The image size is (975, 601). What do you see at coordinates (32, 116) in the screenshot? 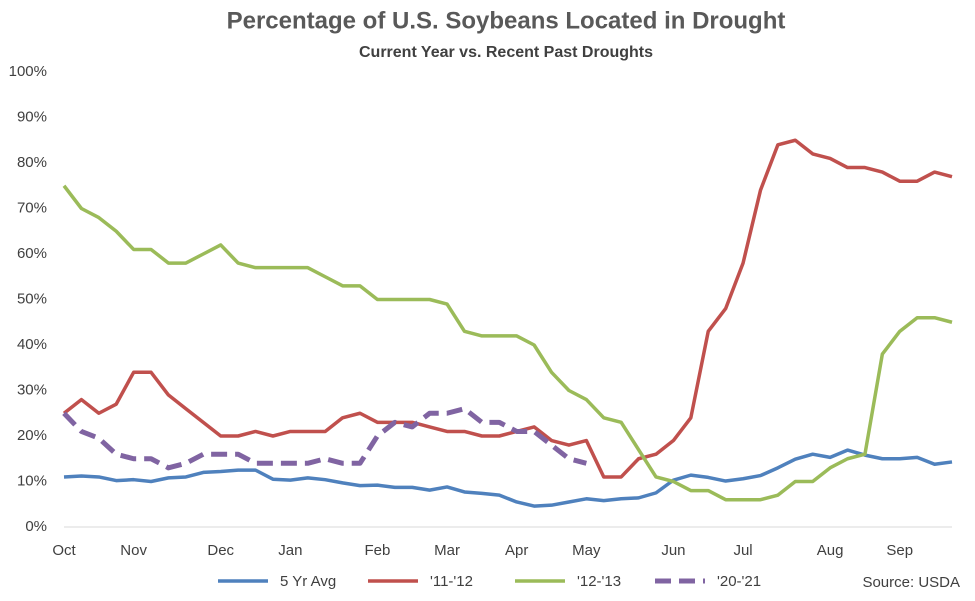
I see `y-tick-label: 90%` at bounding box center [32, 116].